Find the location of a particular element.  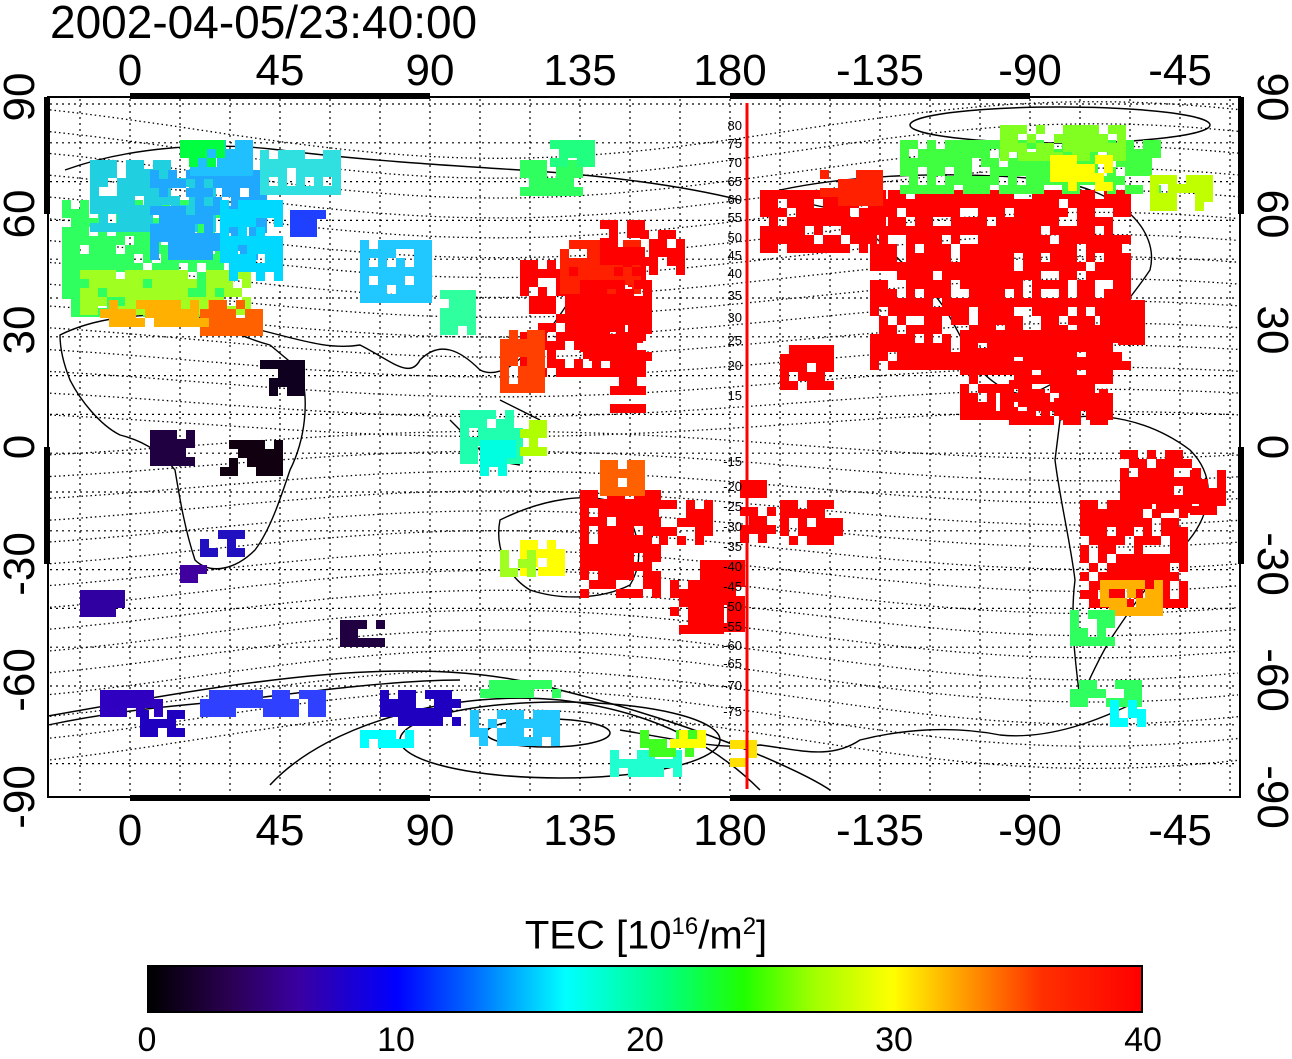

lat-tick-label: -30 is located at coordinates (22, 564).